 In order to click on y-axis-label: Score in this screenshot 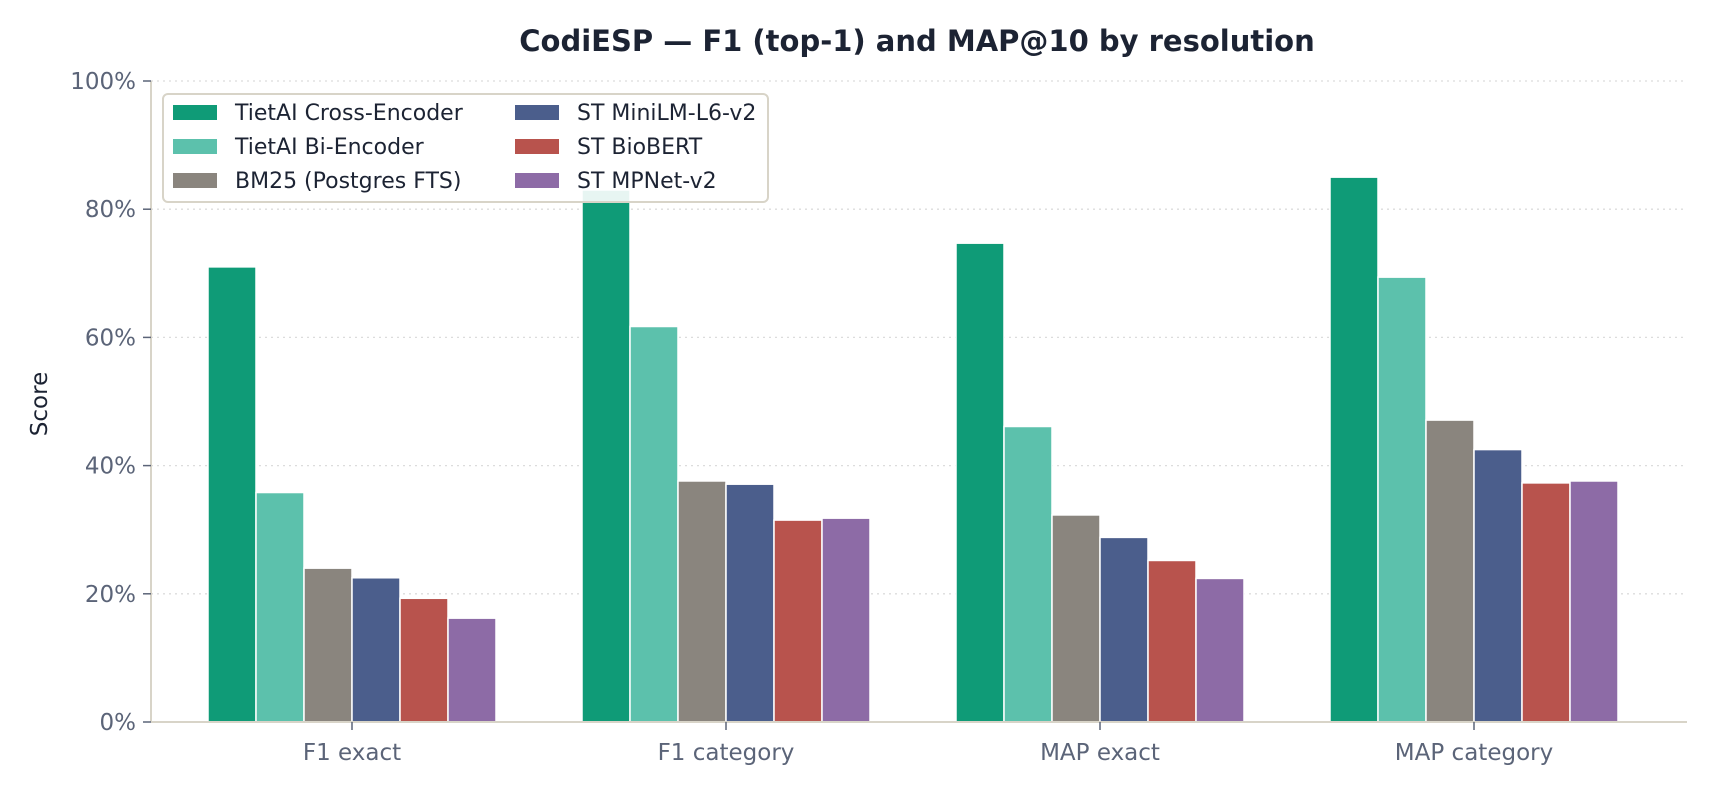, I will do `click(40, 404)`.